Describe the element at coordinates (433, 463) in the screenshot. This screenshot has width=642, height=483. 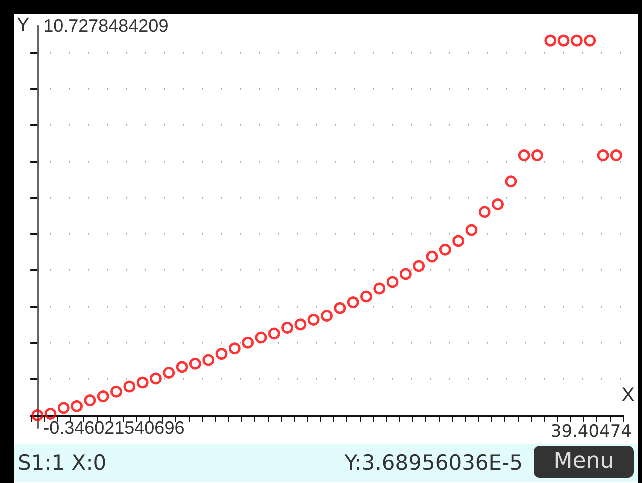
I see `text: Y:3.68956036E-5` at that location.